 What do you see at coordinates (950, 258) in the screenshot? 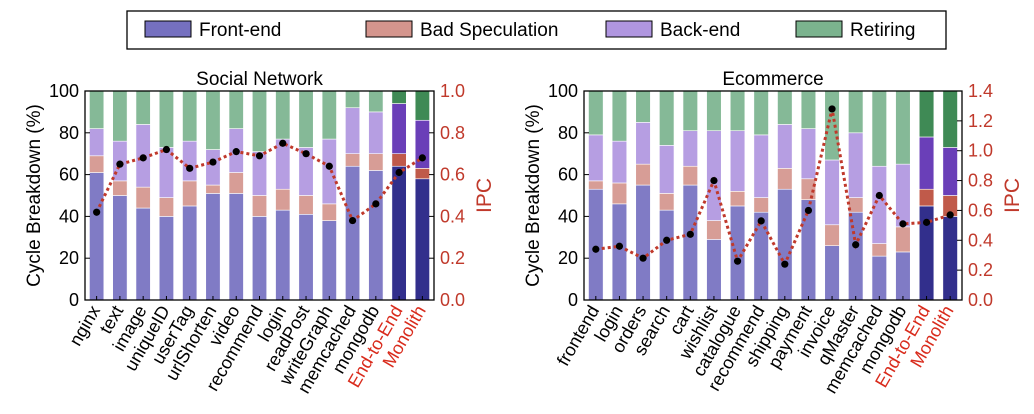
I see `bar-front-end-monolith` at bounding box center [950, 258].